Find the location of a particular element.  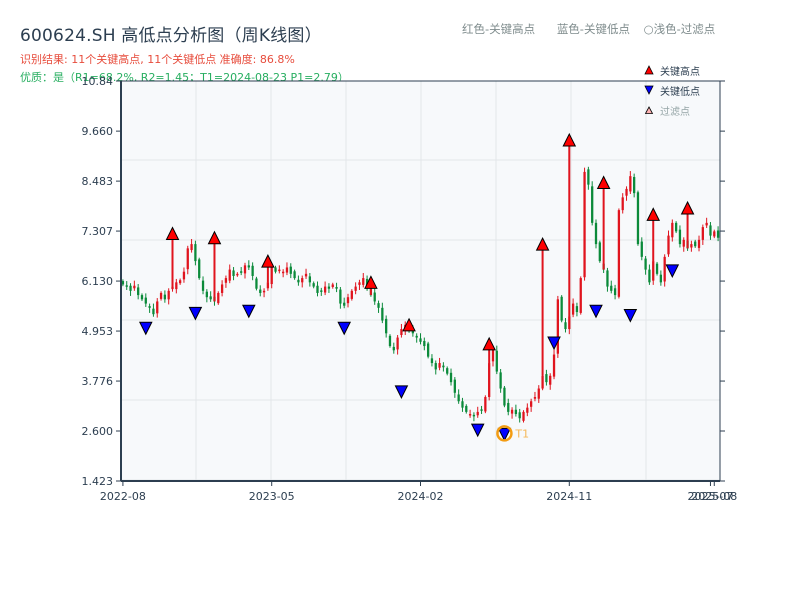

y-tick-label: 3.776 is located at coordinates (98, 381).